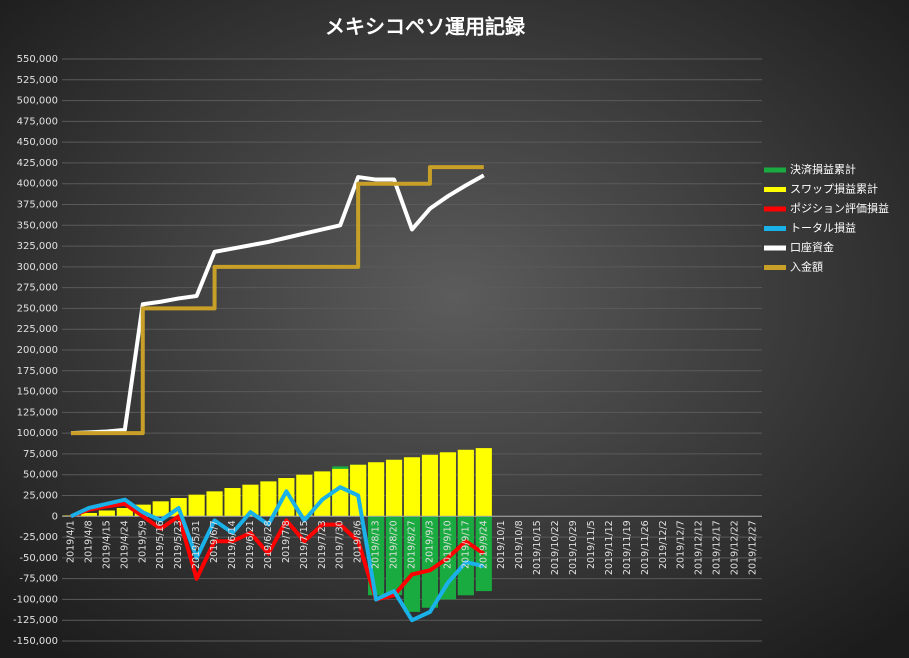 This screenshot has height=658, width=909. I want to click on y-tick-label: 325,000, so click(37, 246).